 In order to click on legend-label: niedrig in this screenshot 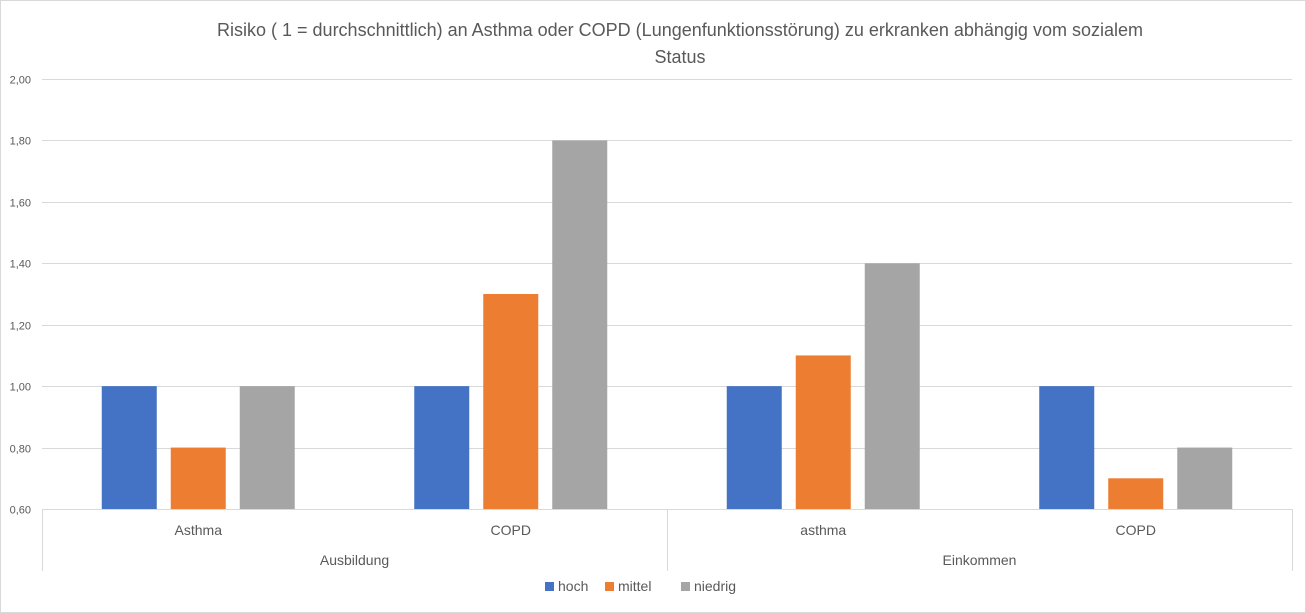, I will do `click(715, 586)`.